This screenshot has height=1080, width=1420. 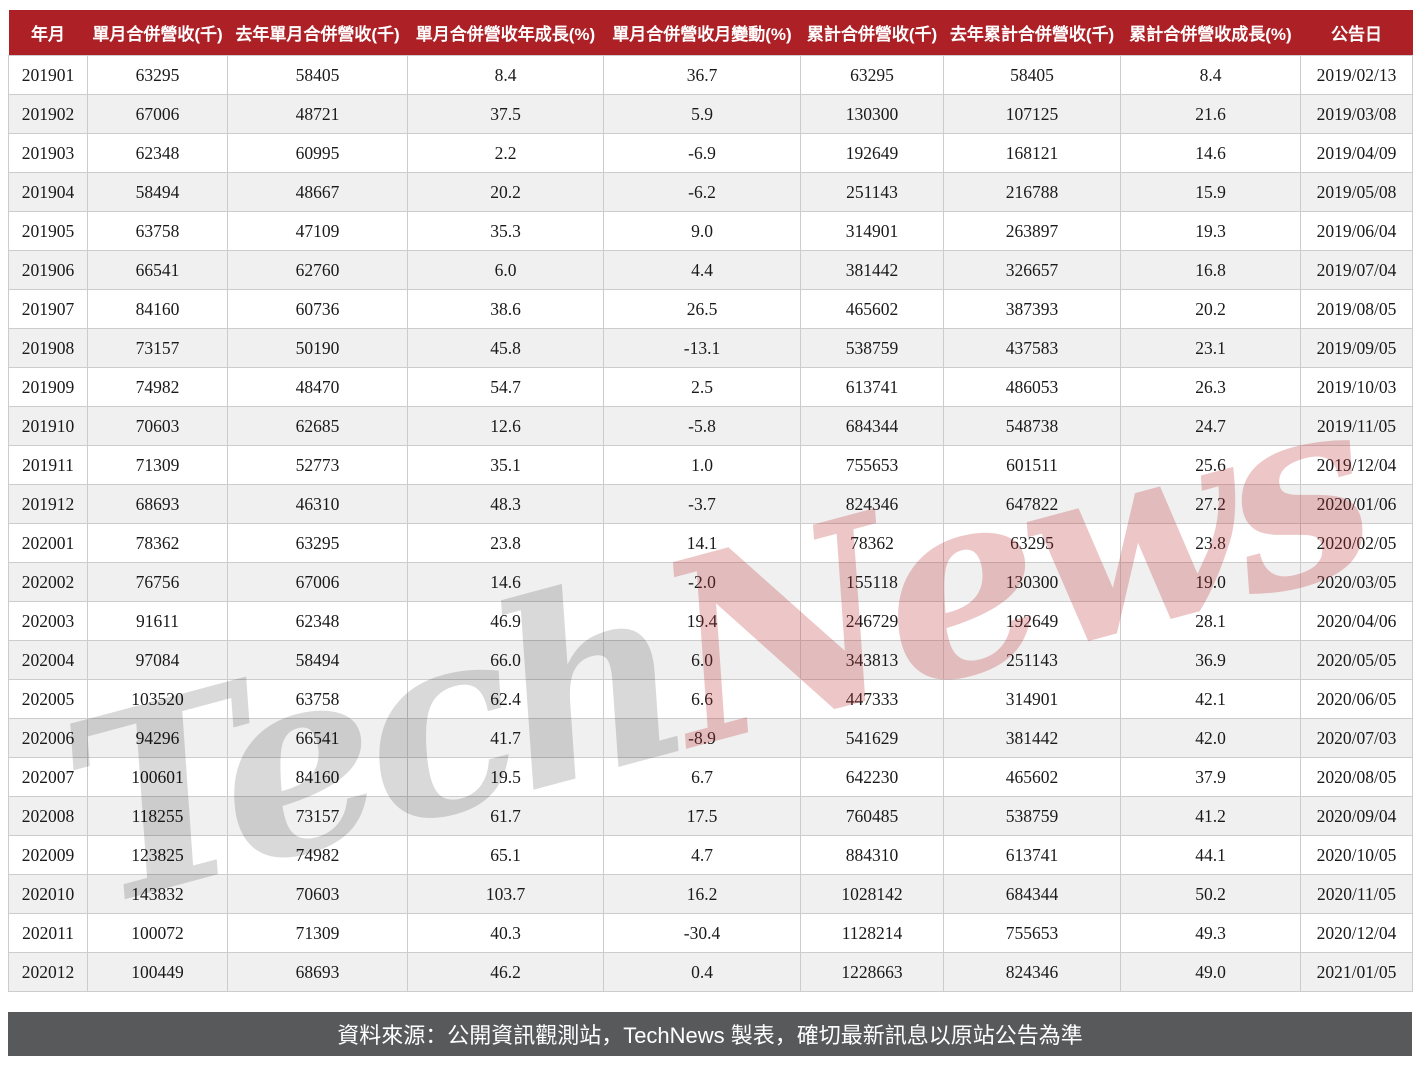 What do you see at coordinates (317, 309) in the screenshot?
I see `table-cell: 60736` at bounding box center [317, 309].